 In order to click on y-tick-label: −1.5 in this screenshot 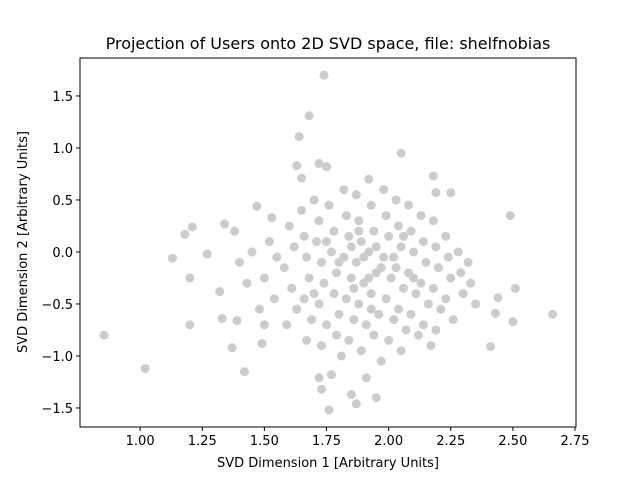, I will do `click(57, 409)`.